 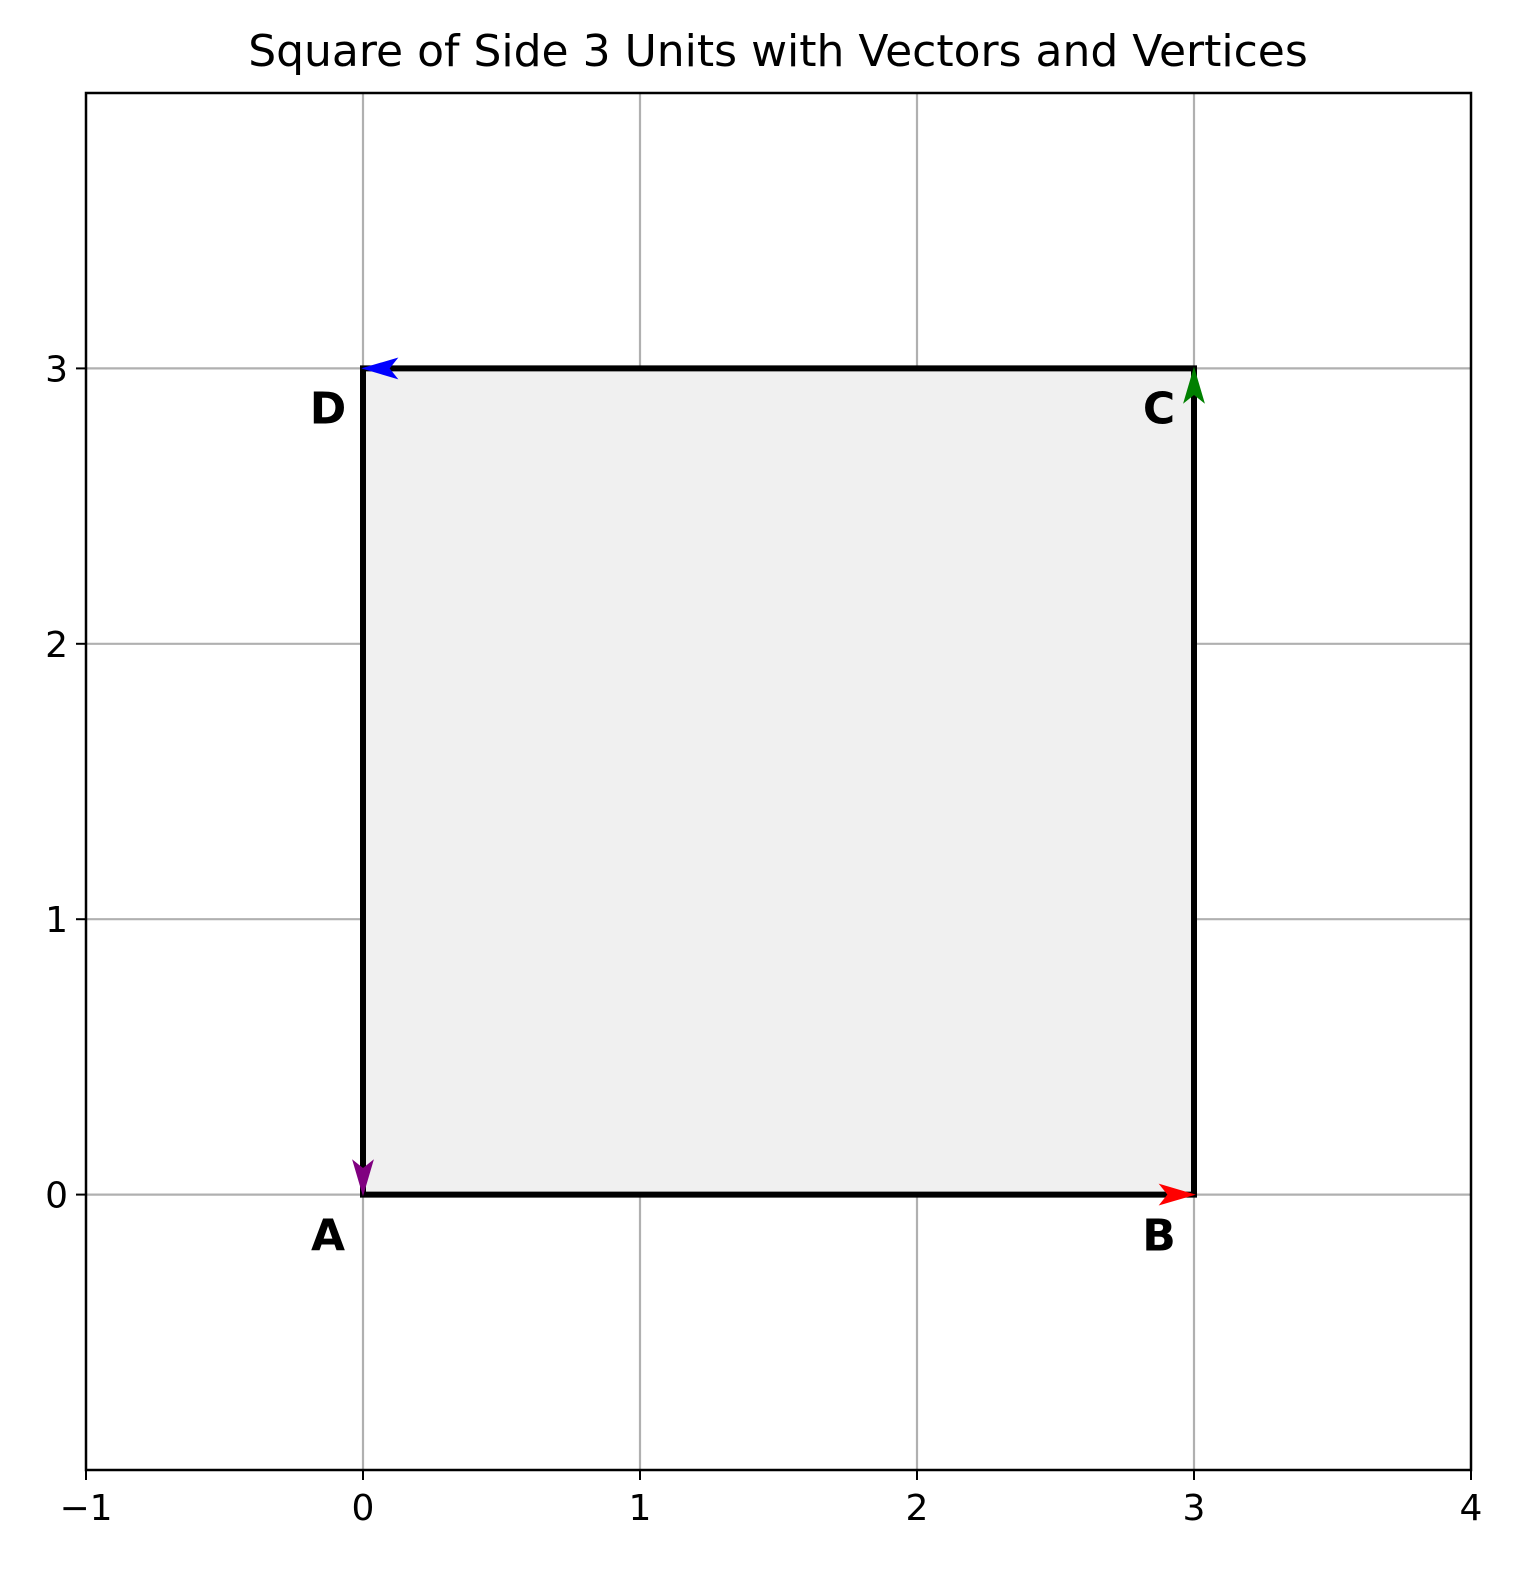 I want to click on x-tick-label: 3, so click(x=1194, y=1508).